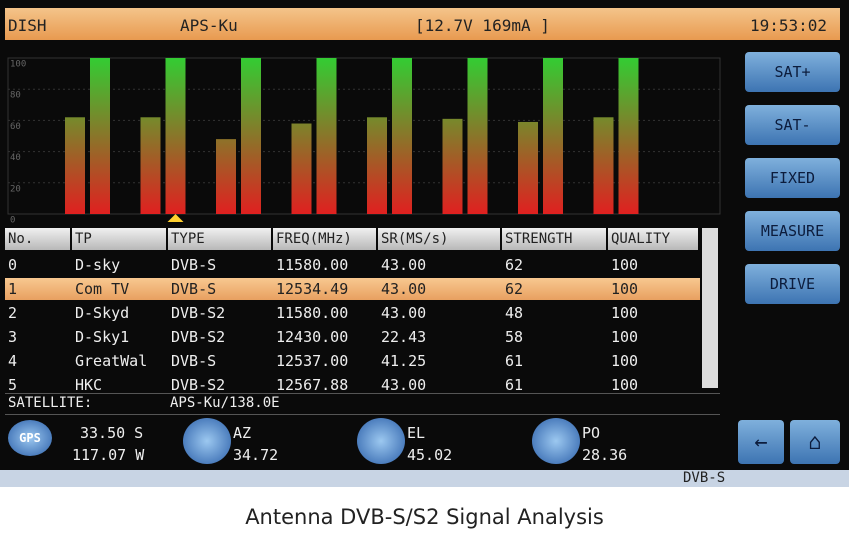 Image resolution: width=849 pixels, height=558 pixels. I want to click on table-cell: Com TV, so click(102, 289).